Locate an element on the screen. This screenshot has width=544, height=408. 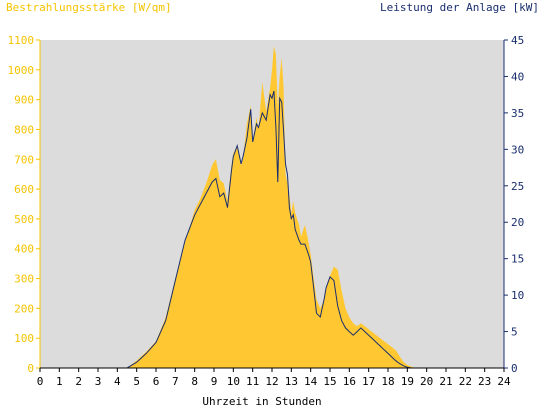
left-tick-label: 500 is located at coordinates (24, 219).